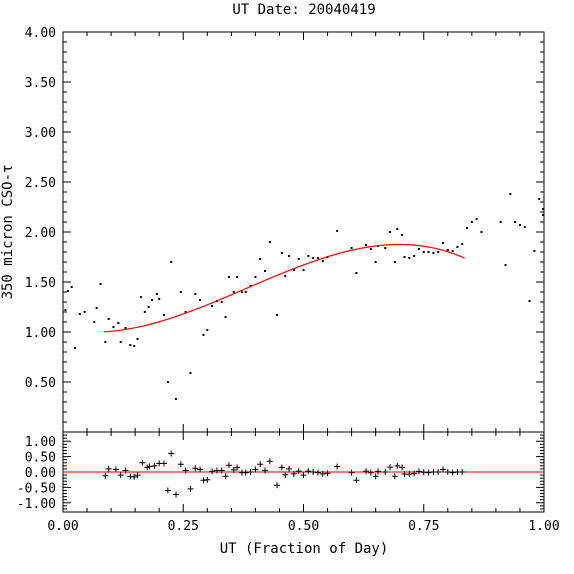 The width and height of the screenshot is (574, 574). What do you see at coordinates (40, 283) in the screenshot?
I see `y-tick-label: 1.50` at bounding box center [40, 283].